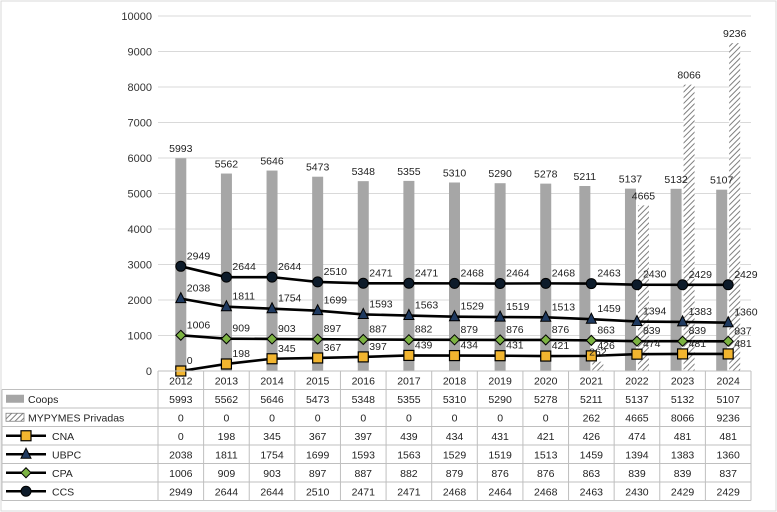 Image resolution: width=777 pixels, height=512 pixels. Describe the element at coordinates (181, 474) in the screenshot. I see `table-cell-cpa: 1006` at that location.